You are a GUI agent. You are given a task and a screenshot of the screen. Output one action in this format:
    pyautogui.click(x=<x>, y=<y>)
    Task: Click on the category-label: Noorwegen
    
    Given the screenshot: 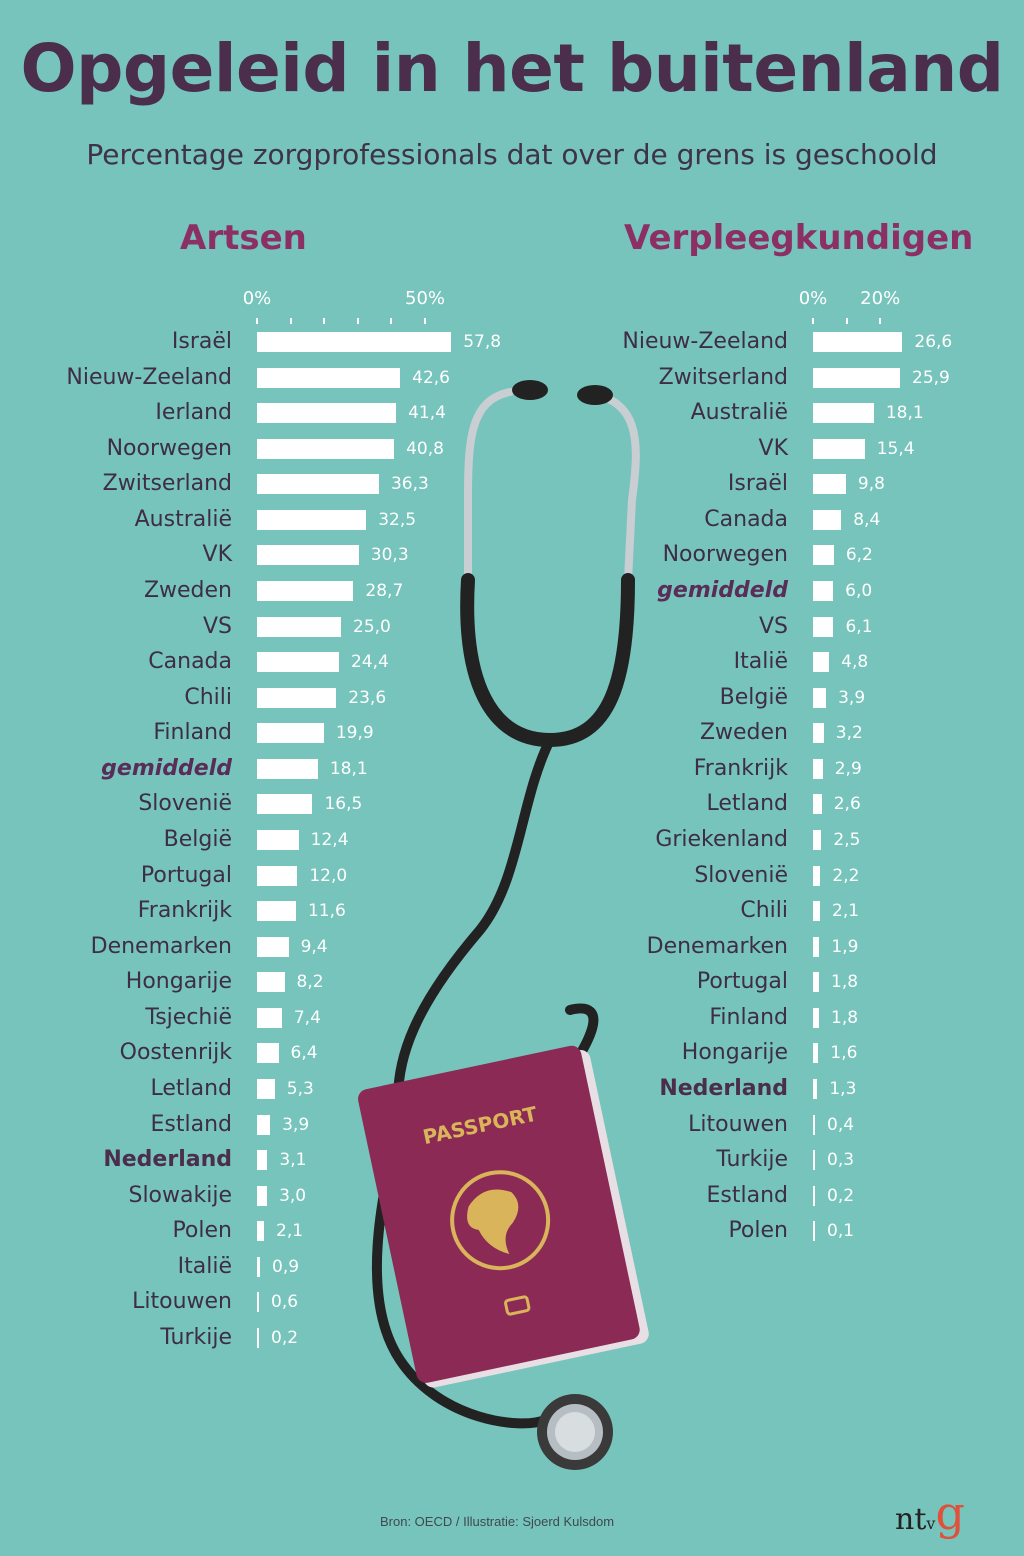 What is the action you would take?
    pyautogui.click(x=169, y=448)
    